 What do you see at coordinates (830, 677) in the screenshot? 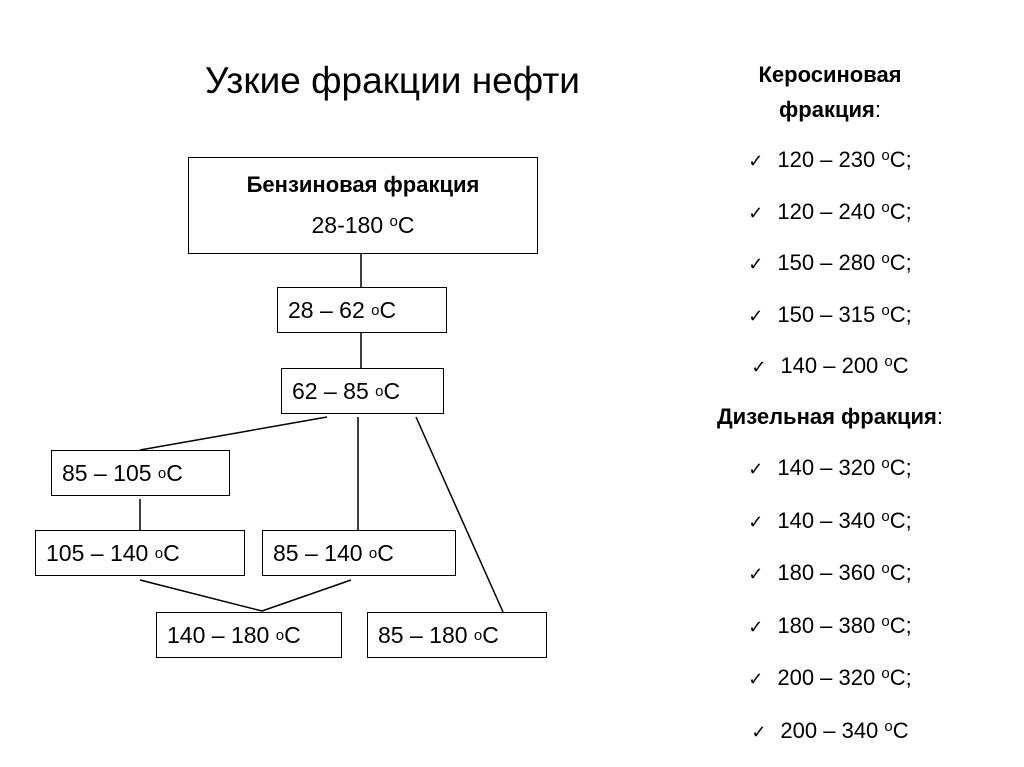
I see `diesel-range-item: ✓ 200 – 320 oC;` at bounding box center [830, 677].